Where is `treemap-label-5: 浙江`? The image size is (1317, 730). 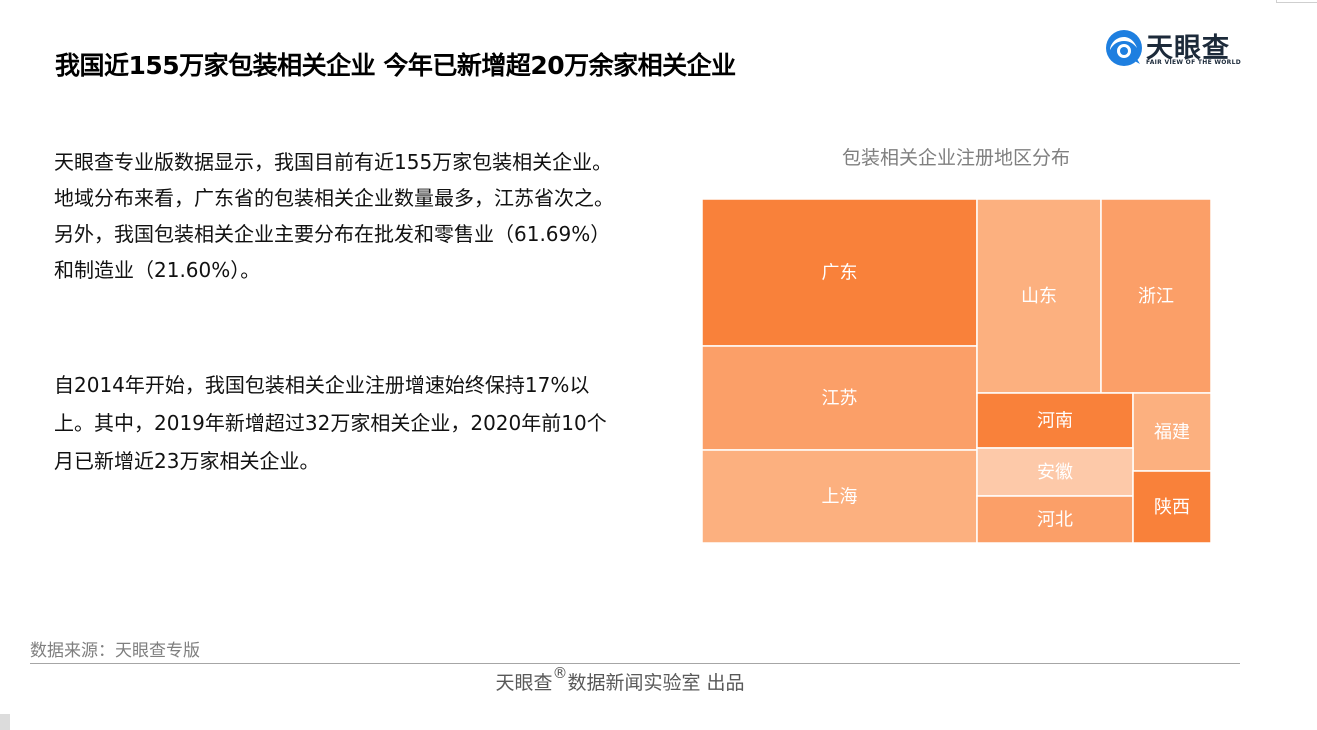 treemap-label-5: 浙江 is located at coordinates (1156, 296).